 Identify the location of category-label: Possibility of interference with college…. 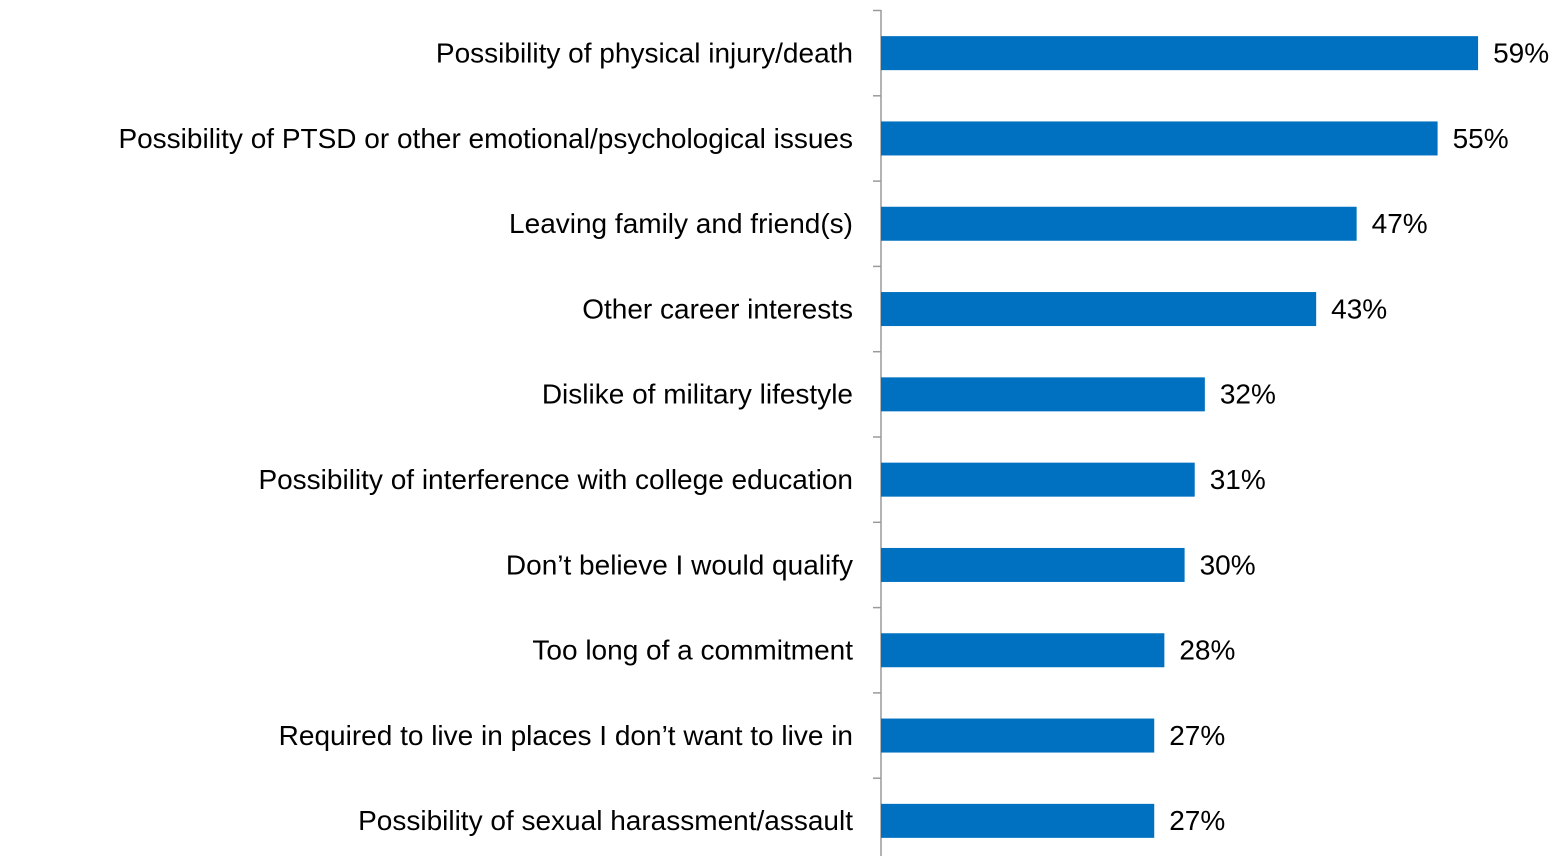
(555, 479).